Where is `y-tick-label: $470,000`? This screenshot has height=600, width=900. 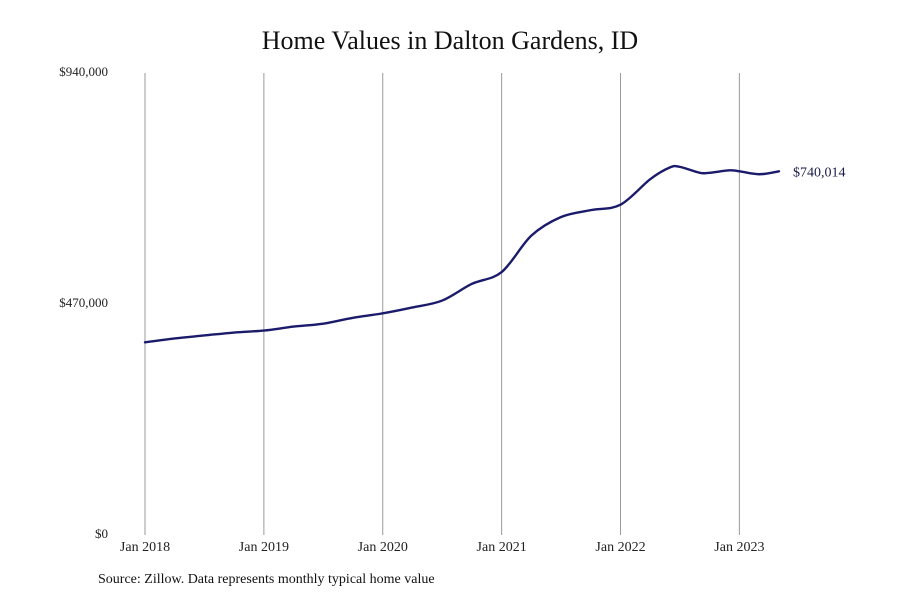 y-tick-label: $470,000 is located at coordinates (83, 302).